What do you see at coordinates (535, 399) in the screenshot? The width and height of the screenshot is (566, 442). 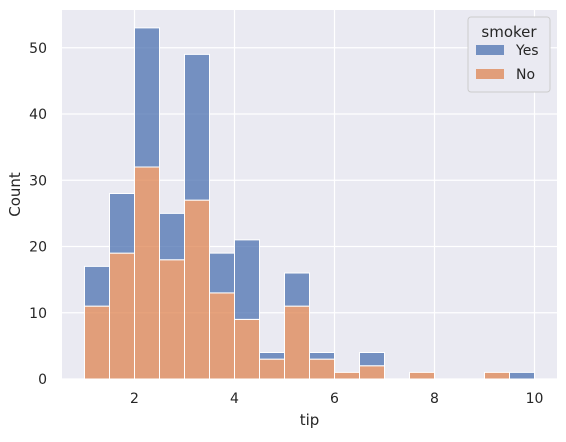 I see `x-tick-label: 10` at bounding box center [535, 399].